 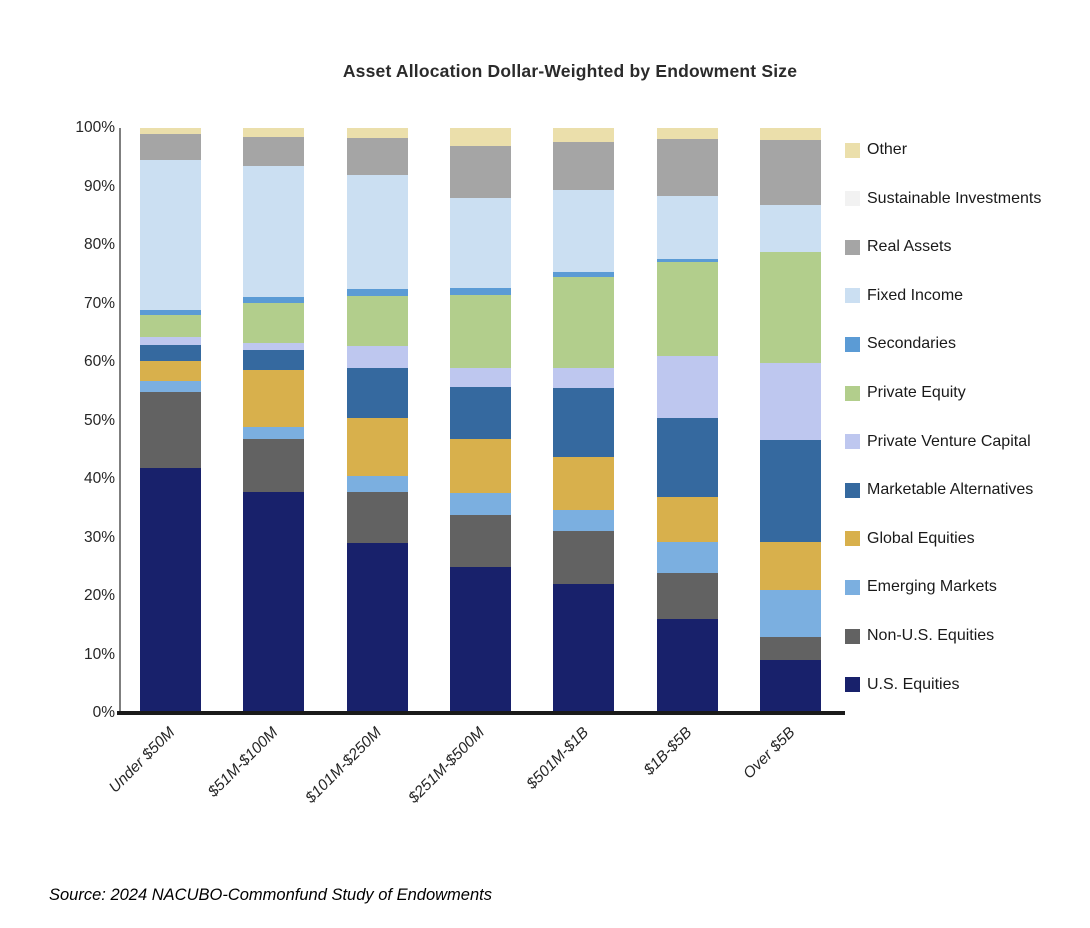 I want to click on y-axis-tick-label: 60%, so click(x=99, y=361).